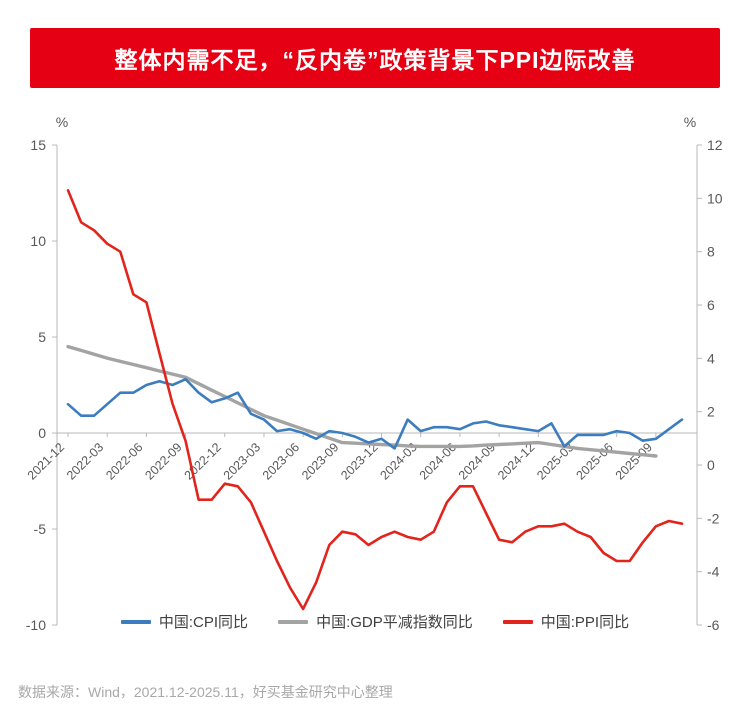 This screenshot has width=750, height=727. What do you see at coordinates (38, 241) in the screenshot?
I see `left-tick-label: 10` at bounding box center [38, 241].